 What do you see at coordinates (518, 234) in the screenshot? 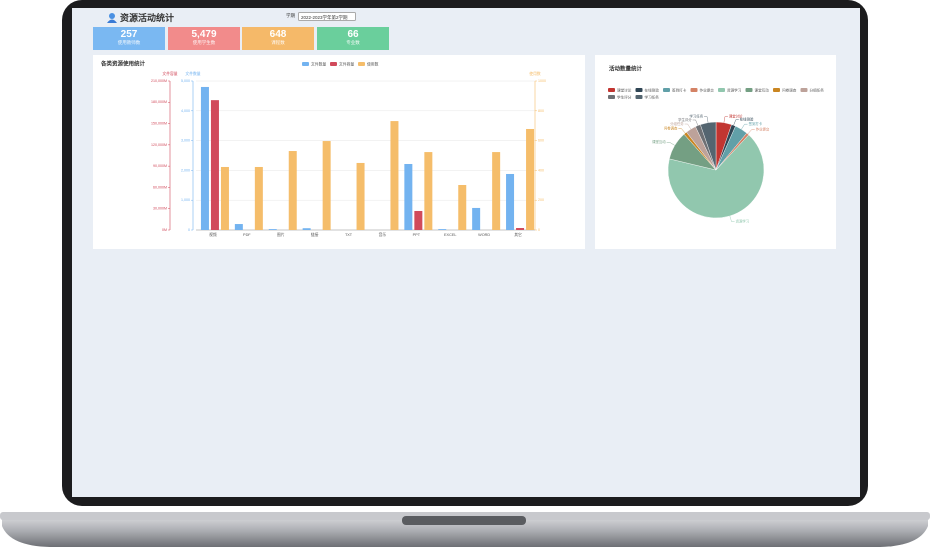
I see `x-tick-label: 其它` at bounding box center [518, 234].